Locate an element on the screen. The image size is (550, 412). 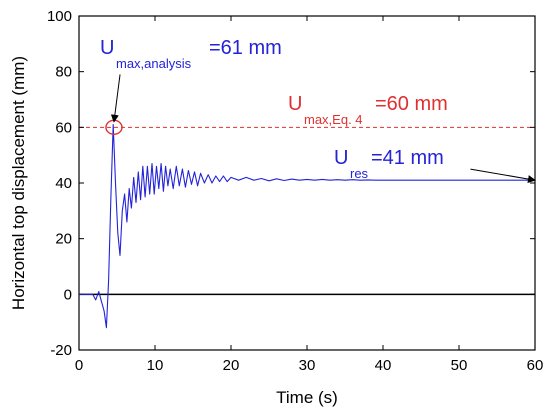
y-tick-labels: -20 0 20 40 60 80 100 is located at coordinates (59, 183).